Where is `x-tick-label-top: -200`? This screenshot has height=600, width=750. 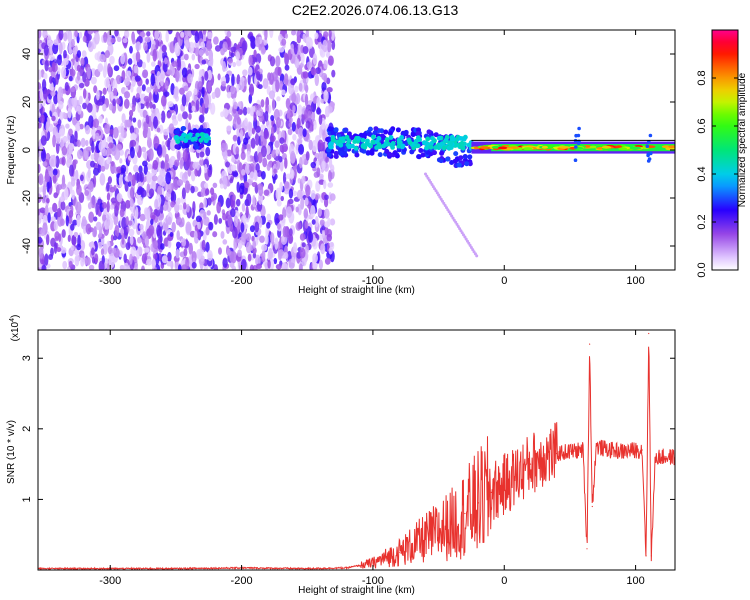
x-tick-label-top: -200 is located at coordinates (242, 281).